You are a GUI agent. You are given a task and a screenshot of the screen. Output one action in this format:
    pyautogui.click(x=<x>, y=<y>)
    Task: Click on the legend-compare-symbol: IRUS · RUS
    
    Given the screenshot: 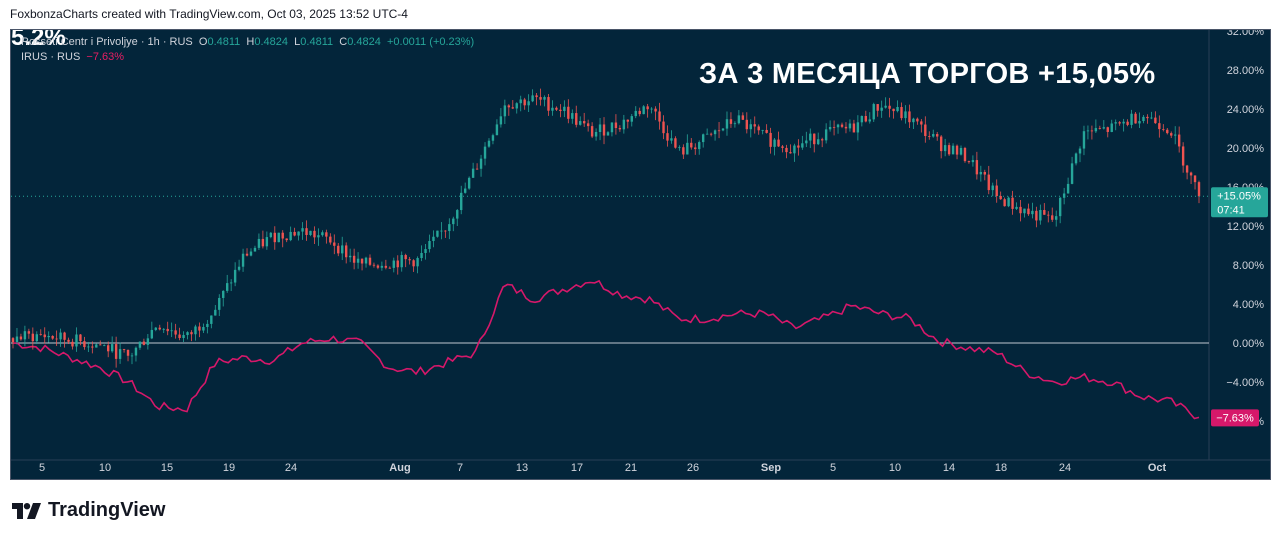 What is the action you would take?
    pyautogui.click(x=51, y=57)
    